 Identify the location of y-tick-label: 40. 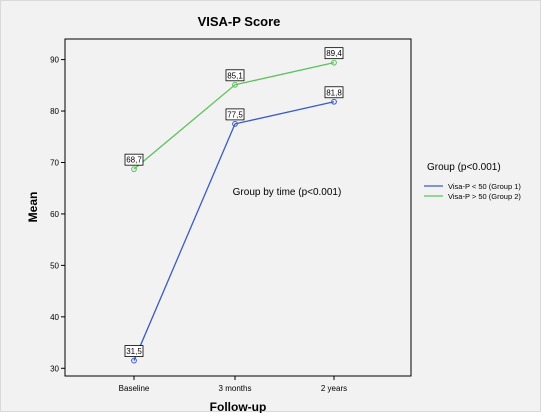
(54, 317).